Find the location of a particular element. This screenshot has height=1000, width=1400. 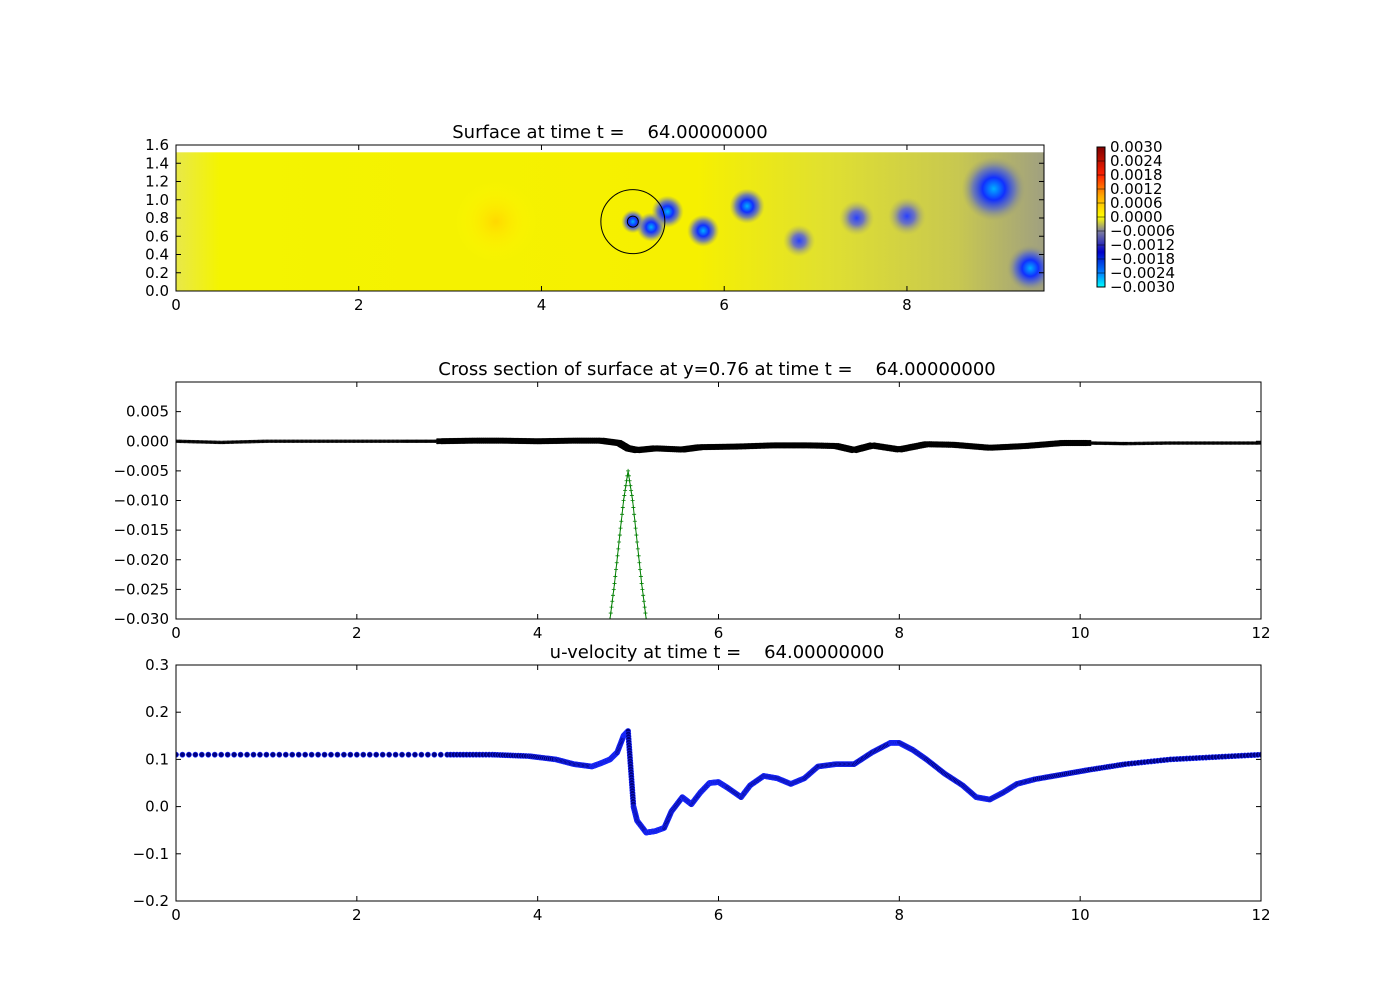

y-tick-label: −0.025 is located at coordinates (141, 589).